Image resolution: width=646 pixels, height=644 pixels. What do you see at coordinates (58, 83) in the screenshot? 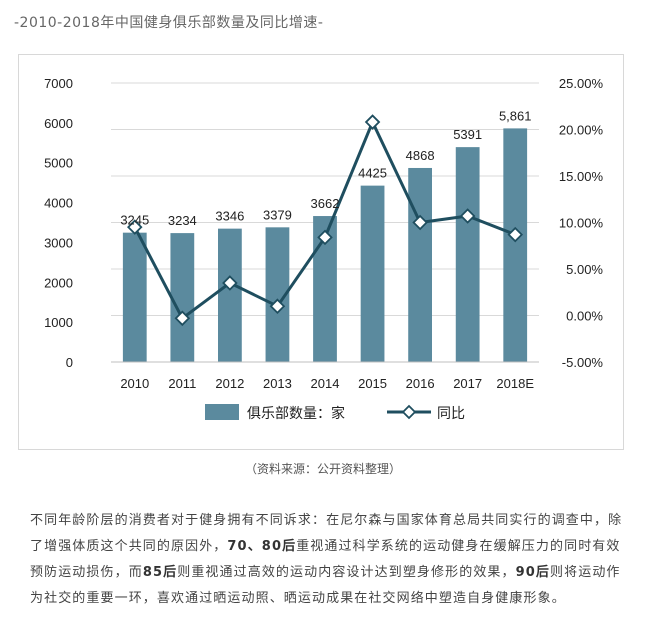
I see `y-left-tick-label: 7000` at bounding box center [58, 83].